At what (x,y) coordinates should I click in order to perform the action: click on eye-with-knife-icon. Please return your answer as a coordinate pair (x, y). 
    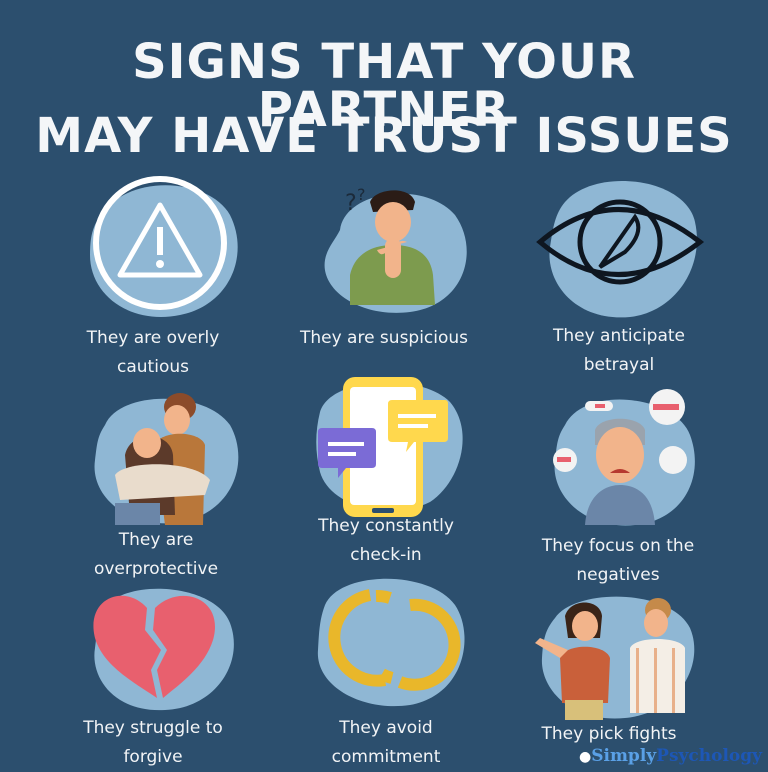
    Looking at the image, I should click on (620, 249).